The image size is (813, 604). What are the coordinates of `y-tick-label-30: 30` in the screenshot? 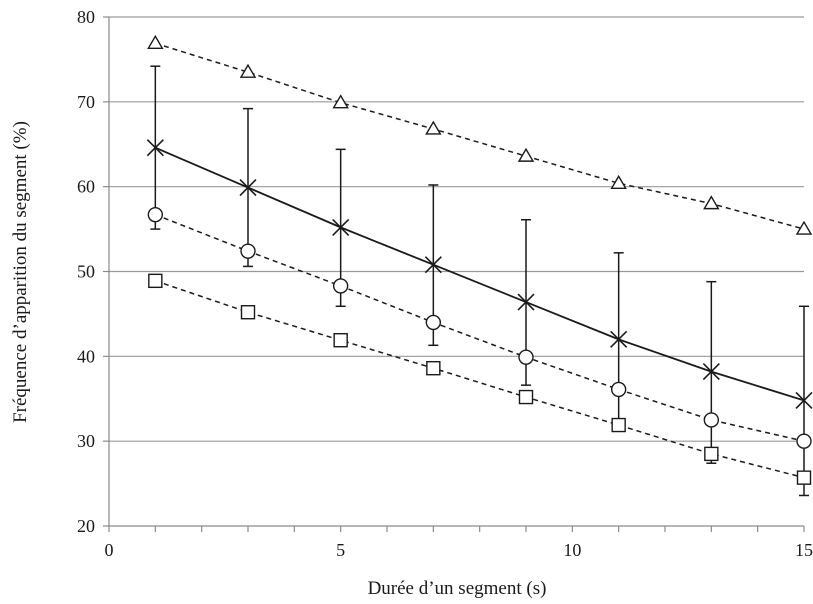 It's located at (86, 441).